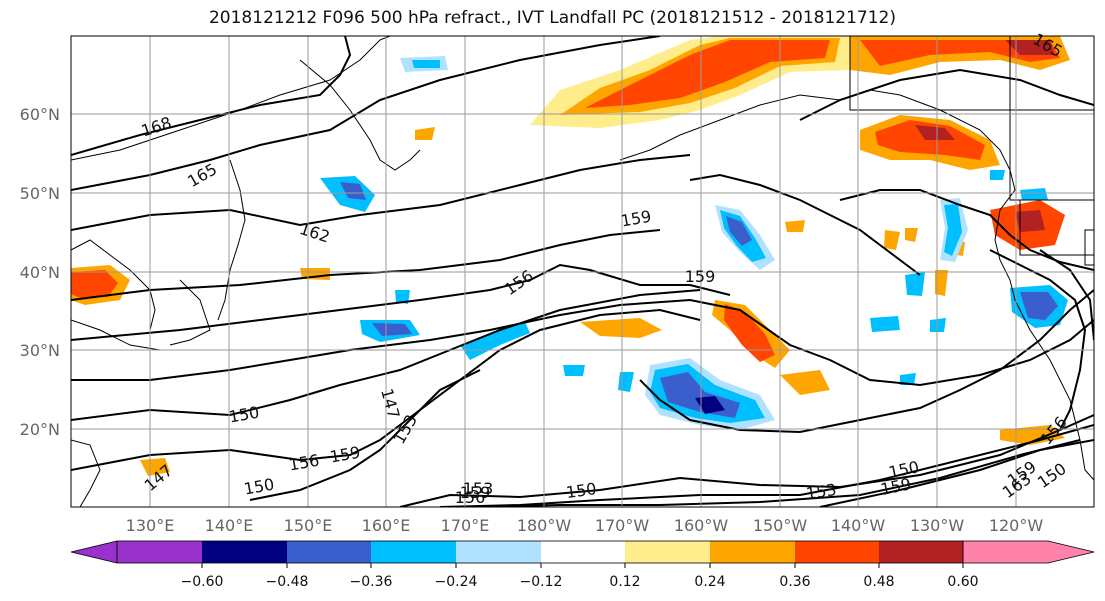 Image resolution: width=1105 pixels, height=601 pixels. Describe the element at coordinates (40, 350) in the screenshot. I see `lat-label: 30°N` at that location.